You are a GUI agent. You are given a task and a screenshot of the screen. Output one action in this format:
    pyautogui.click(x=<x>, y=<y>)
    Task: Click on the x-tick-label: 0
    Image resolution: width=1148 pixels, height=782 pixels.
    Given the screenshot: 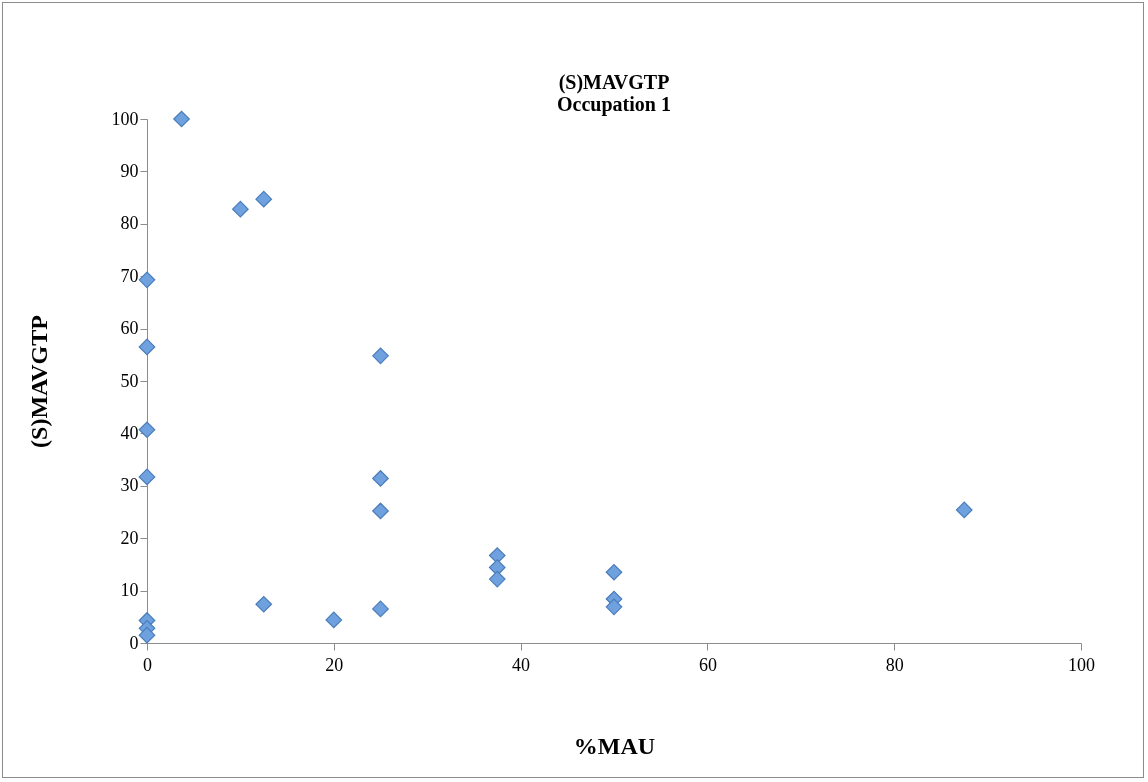 What is the action you would take?
    pyautogui.click(x=147, y=664)
    